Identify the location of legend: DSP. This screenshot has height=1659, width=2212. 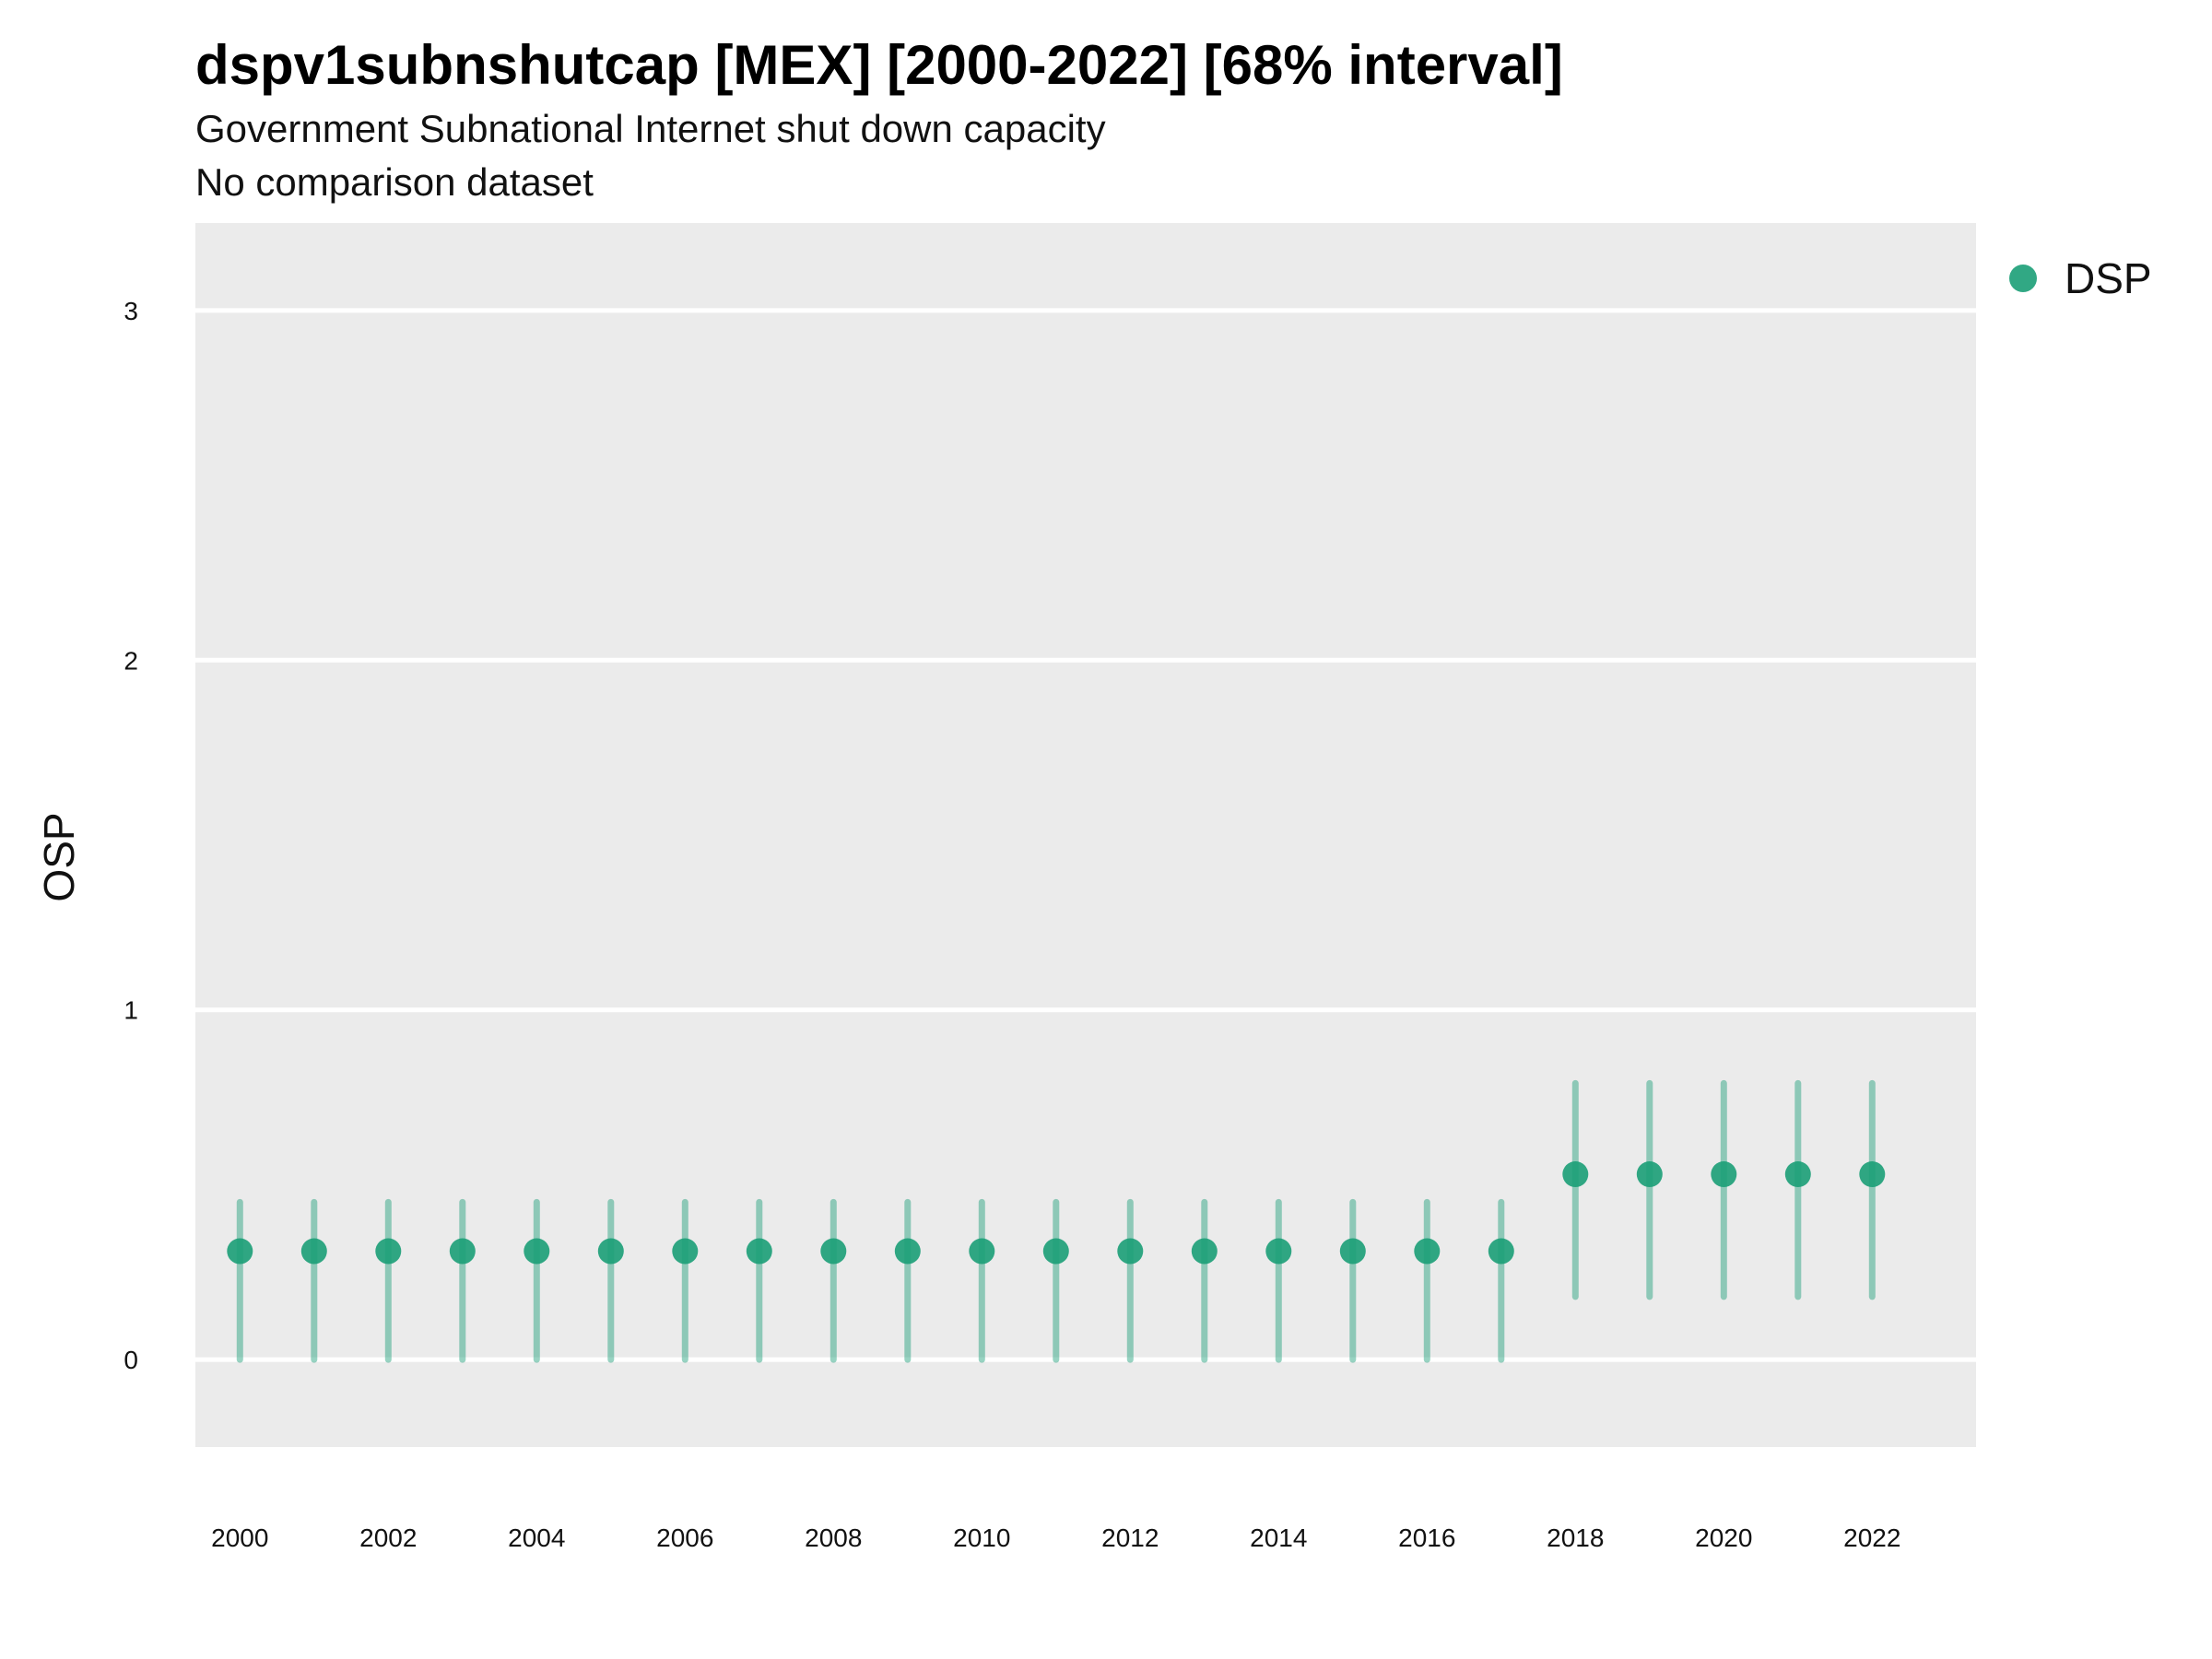
(2080, 278).